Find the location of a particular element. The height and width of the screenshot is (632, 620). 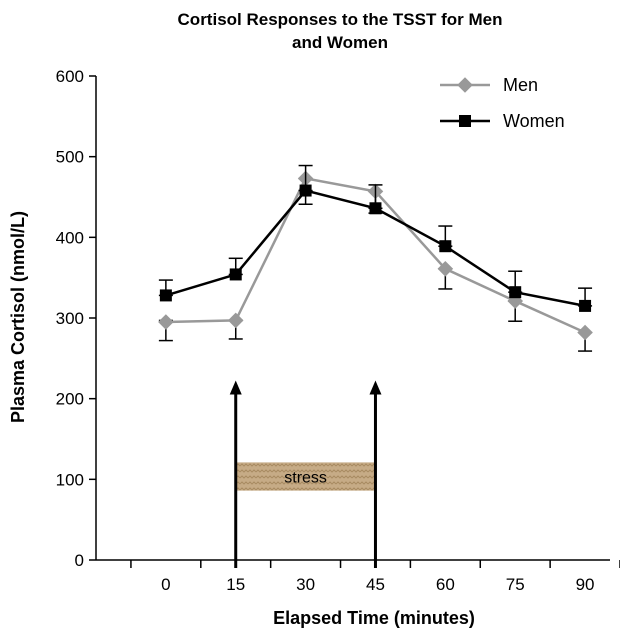

legend-marker-women is located at coordinates (465, 121).